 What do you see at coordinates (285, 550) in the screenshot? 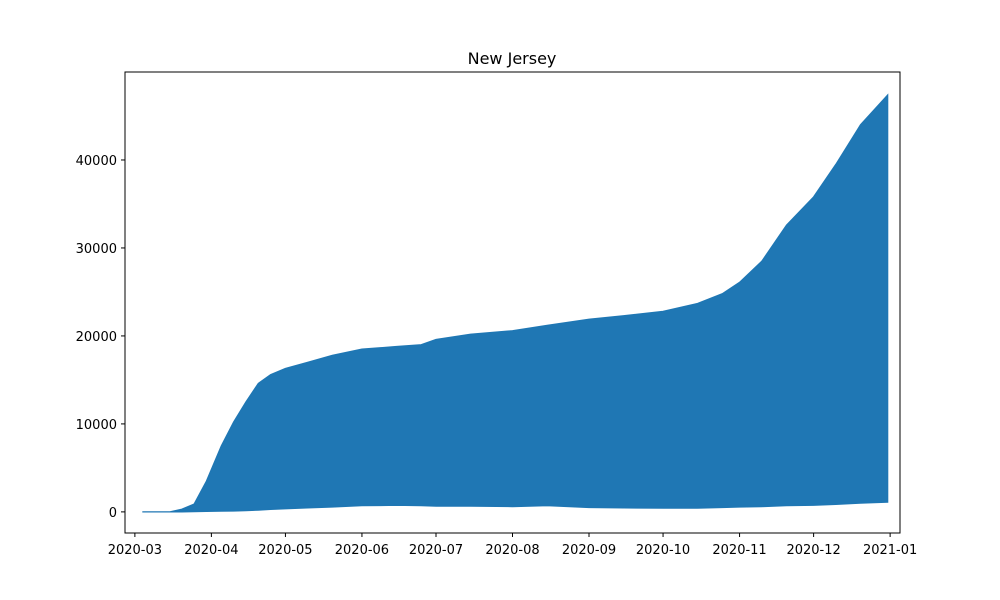
I see `x-tick-label: 2020-05` at bounding box center [285, 550].